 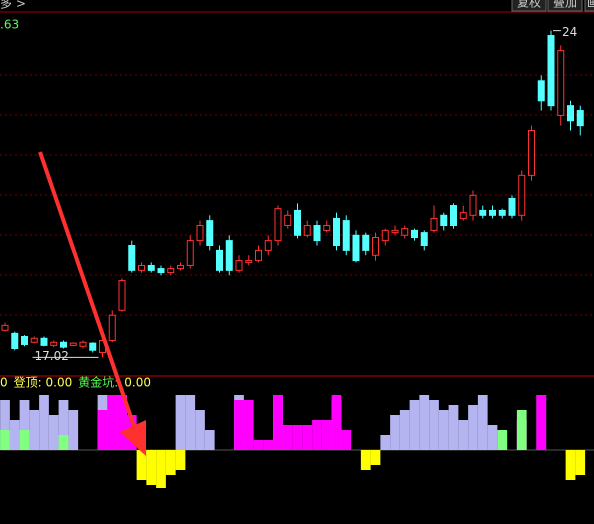 What do you see at coordinates (9, 25) in the screenshot?
I see `price-label: .63` at bounding box center [9, 25].